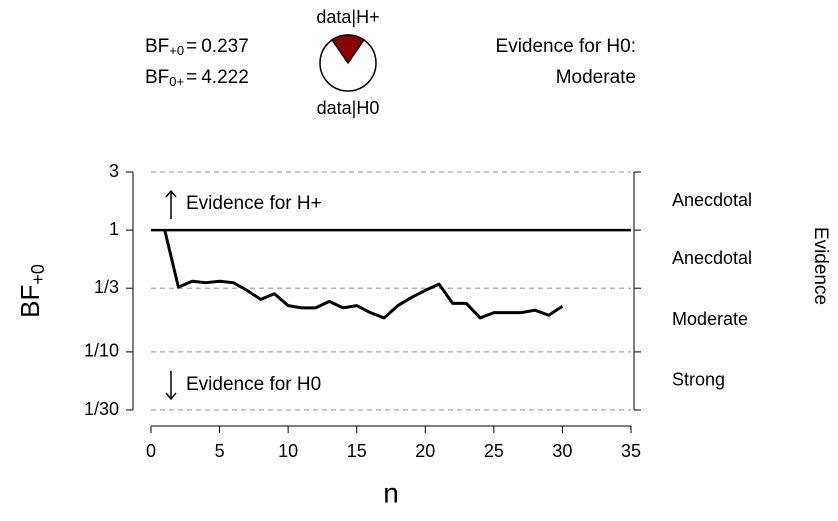  Describe the element at coordinates (225, 46) in the screenshot. I see `bf-value: 0.237` at that location.